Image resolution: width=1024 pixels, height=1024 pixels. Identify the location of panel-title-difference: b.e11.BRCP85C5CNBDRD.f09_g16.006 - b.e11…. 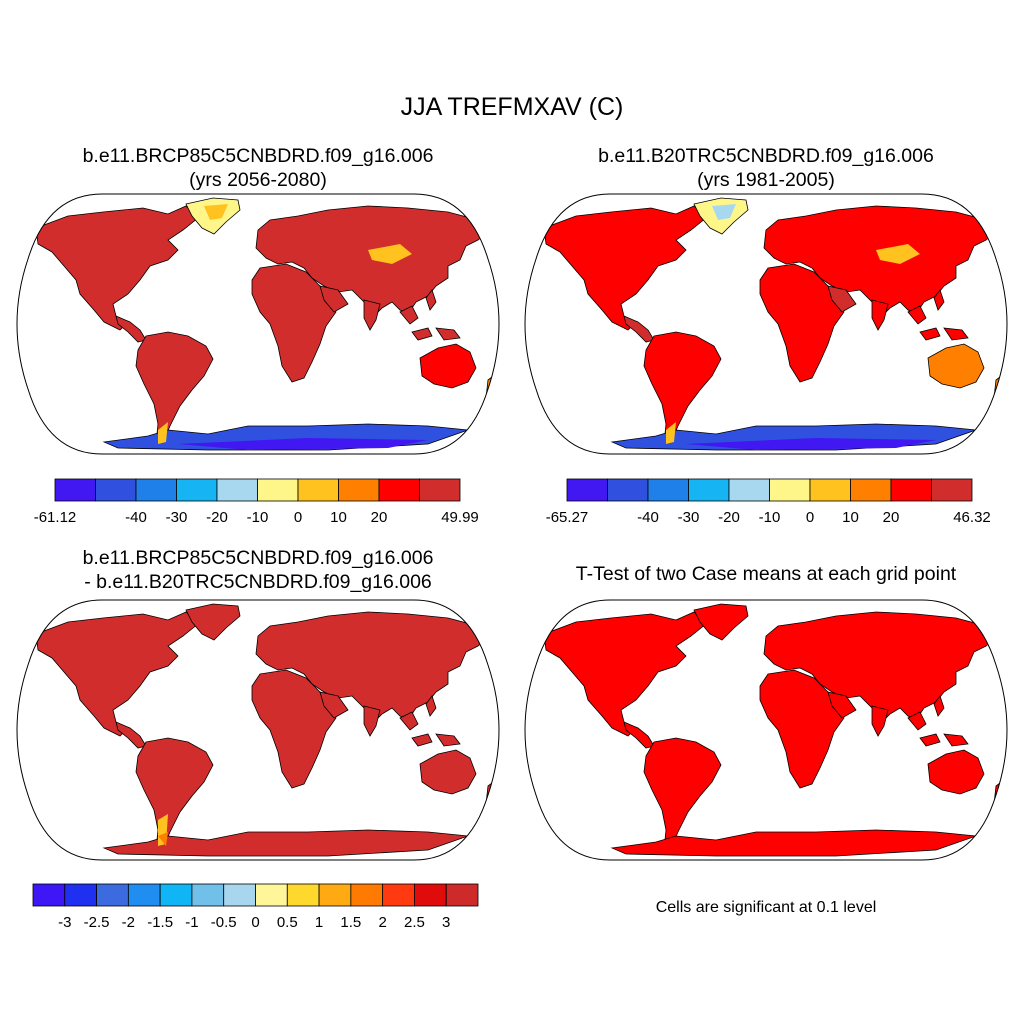
(258, 570).